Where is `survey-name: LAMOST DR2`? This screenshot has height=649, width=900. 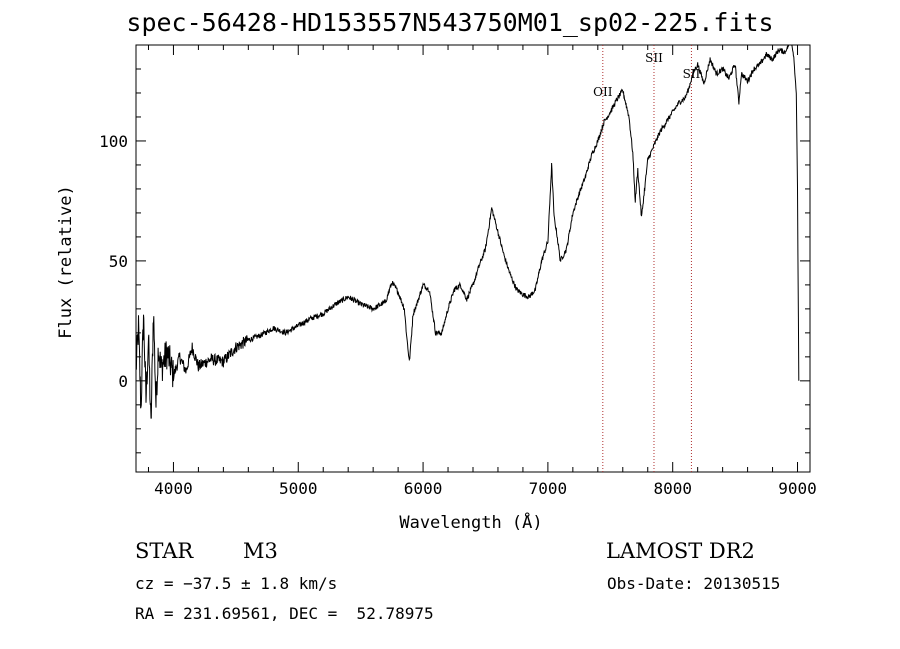 survey-name: LAMOST DR2 is located at coordinates (680, 551).